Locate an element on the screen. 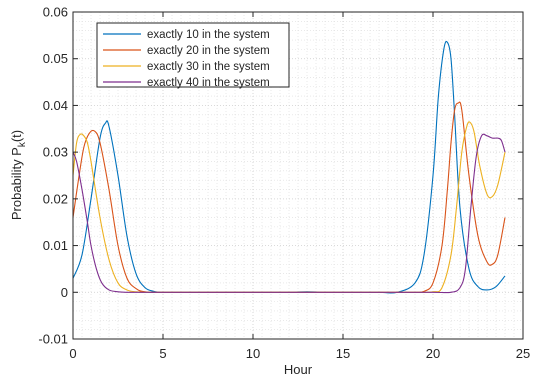 The width and height of the screenshot is (541, 378). y-tick-label: 0.02 is located at coordinates (55, 198).